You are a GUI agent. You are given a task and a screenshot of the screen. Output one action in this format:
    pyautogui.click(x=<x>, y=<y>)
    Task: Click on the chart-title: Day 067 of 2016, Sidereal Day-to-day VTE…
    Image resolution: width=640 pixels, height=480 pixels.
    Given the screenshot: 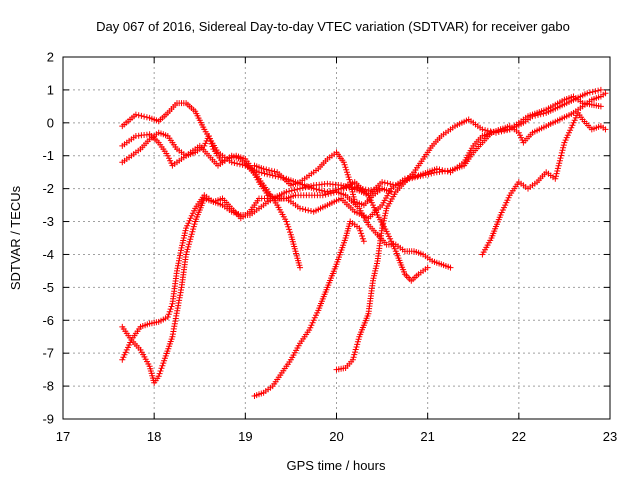 What is the action you would take?
    pyautogui.click(x=333, y=26)
    